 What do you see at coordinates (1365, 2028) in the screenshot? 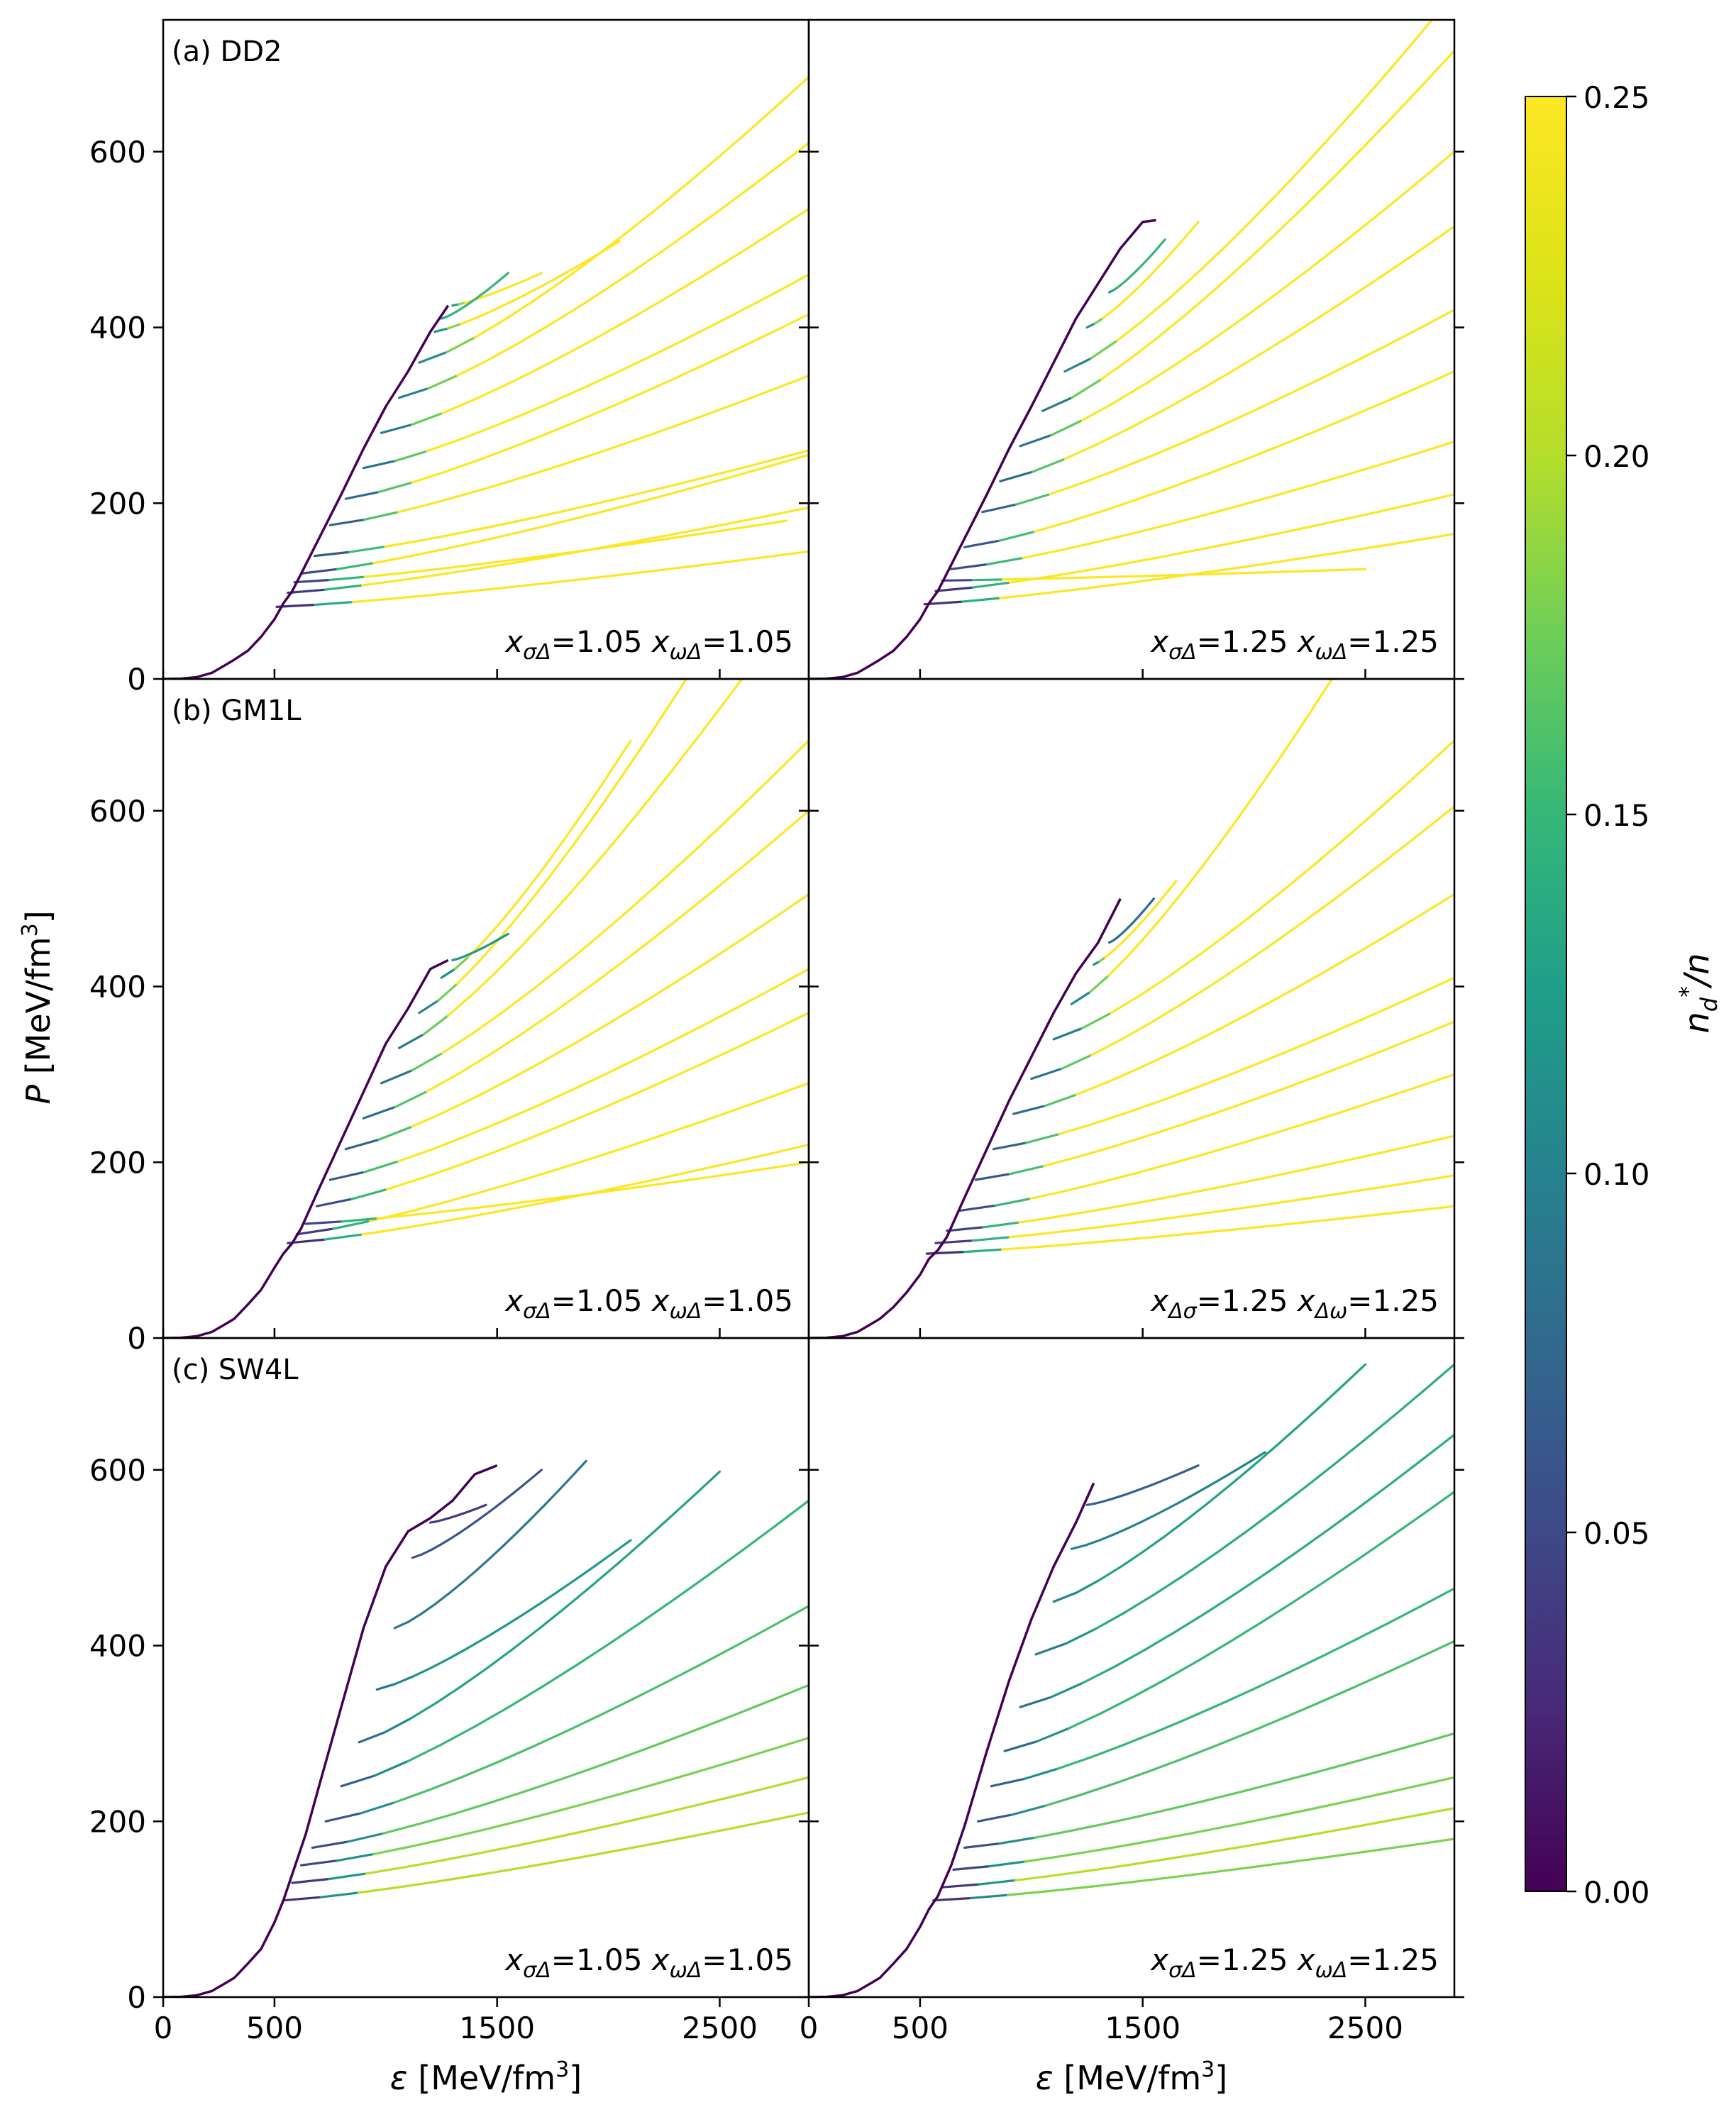
I see `x-tick-label: 2500` at bounding box center [1365, 2028].